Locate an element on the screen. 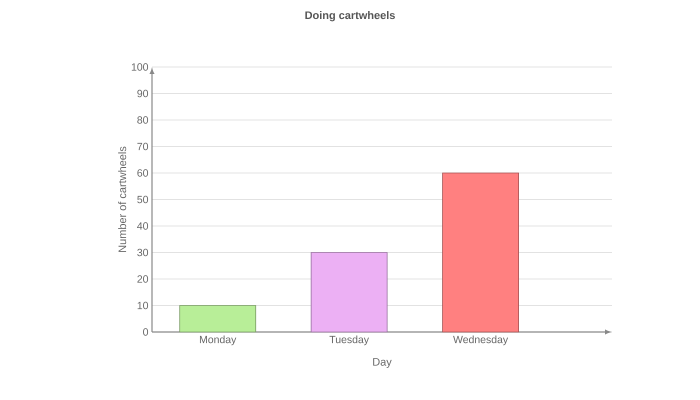 The height and width of the screenshot is (400, 700). x-tick-label: Monday is located at coordinates (218, 341).